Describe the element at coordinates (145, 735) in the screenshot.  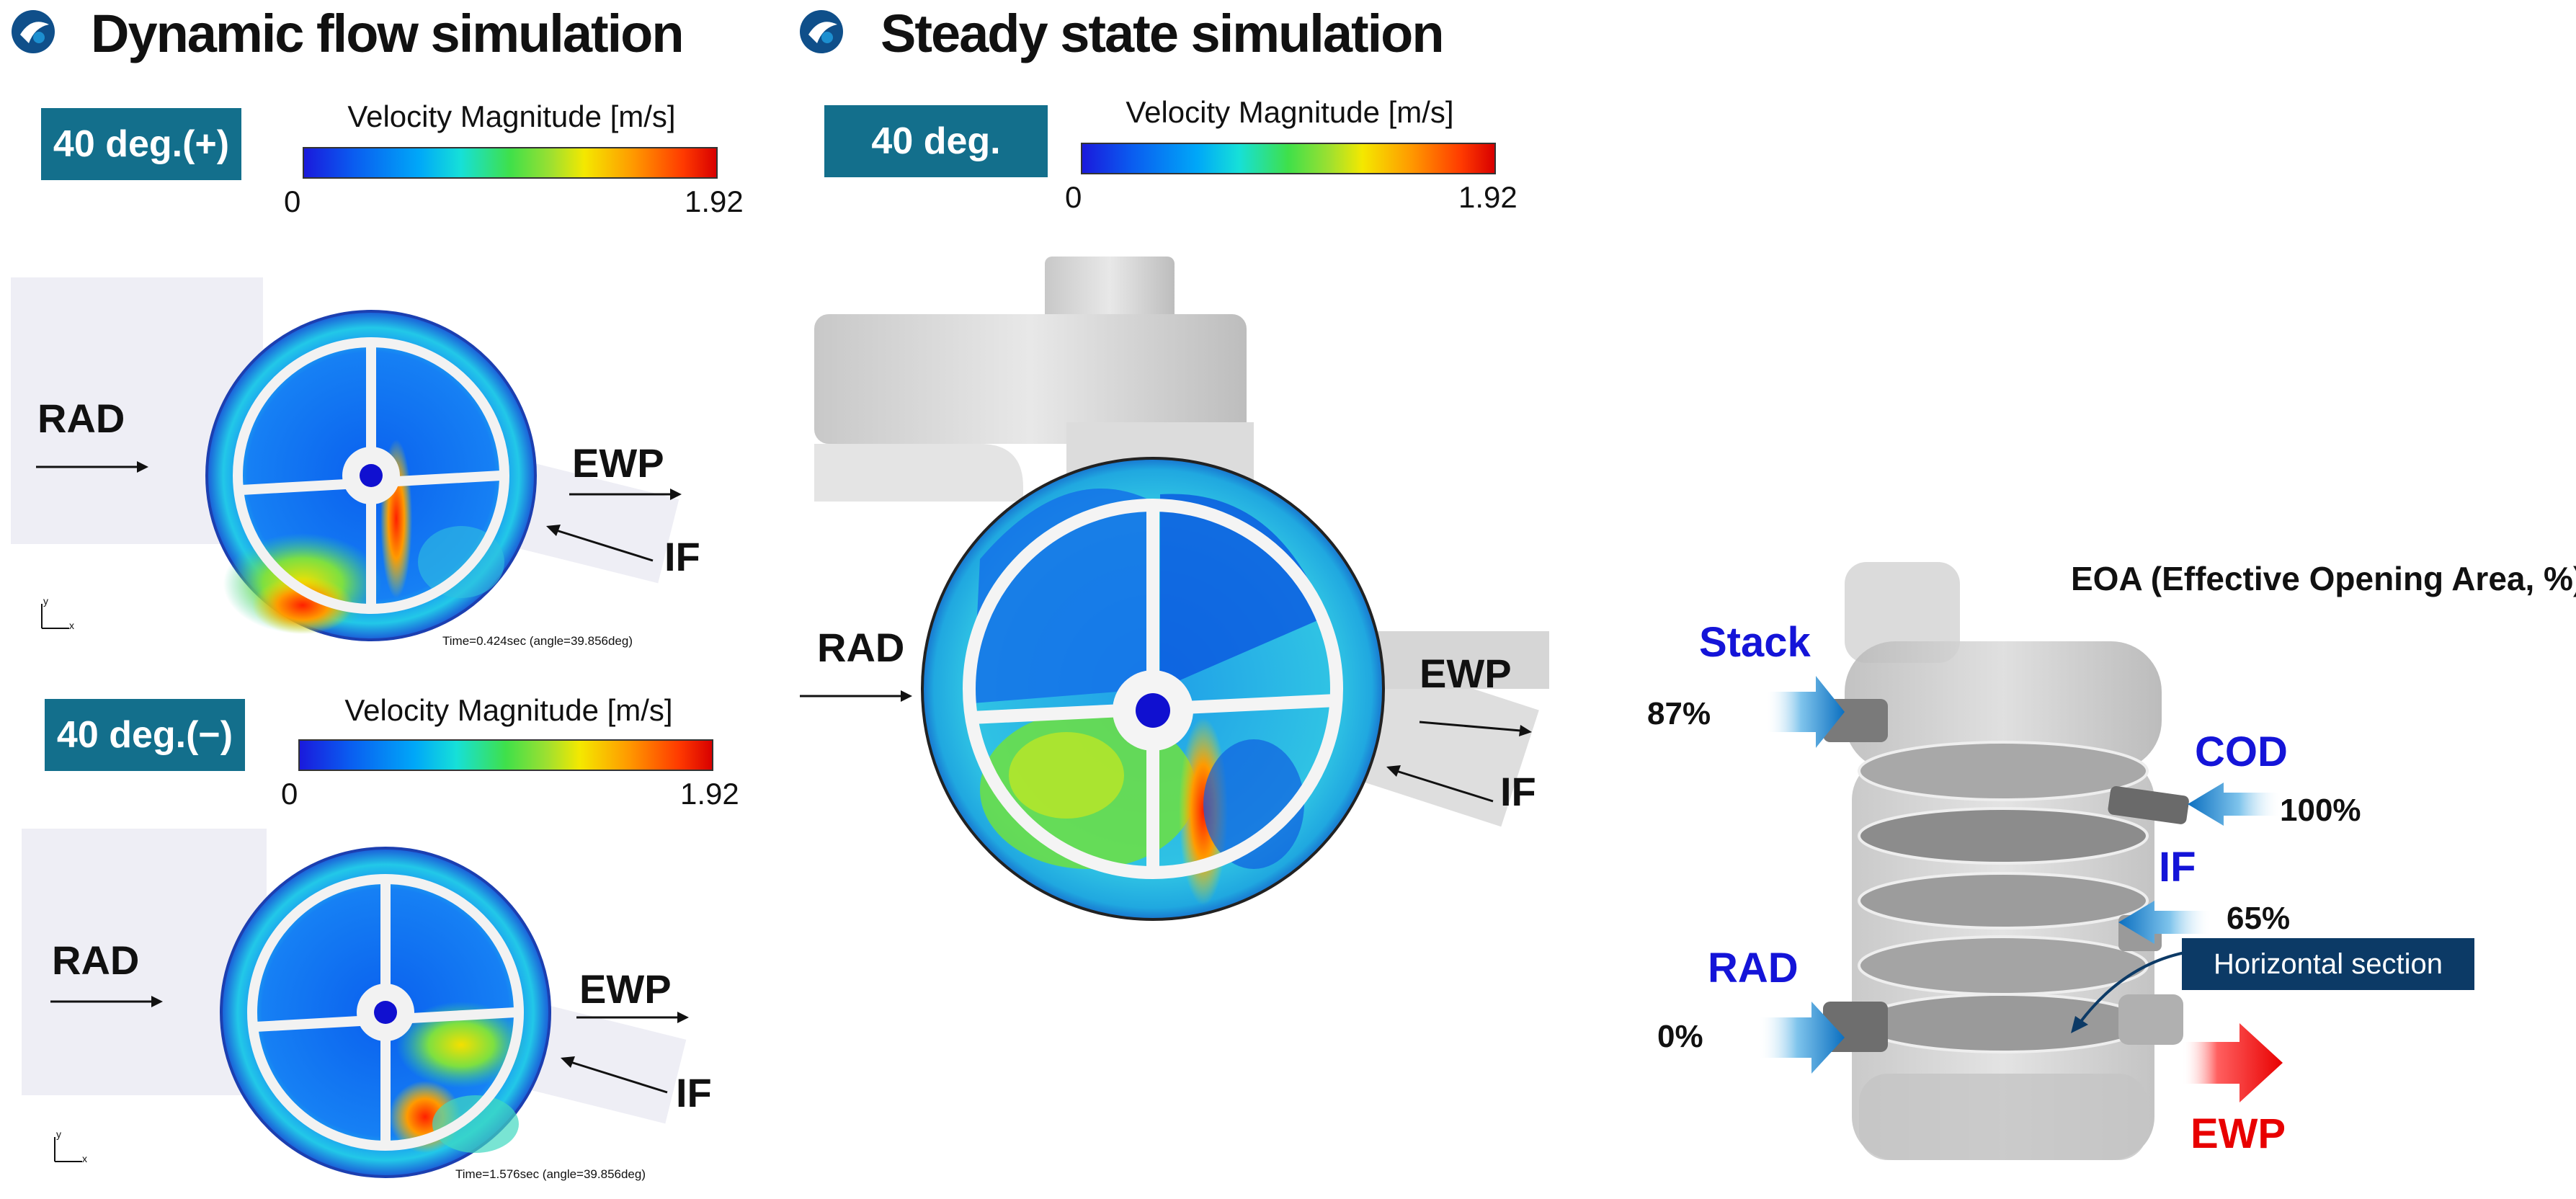
I see `case-label-dyn-neg: 40 deg.(−)` at that location.